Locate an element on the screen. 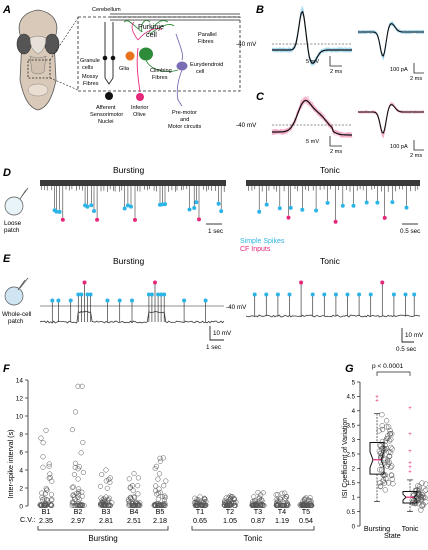 The width and height of the screenshot is (428, 550). panel-c-threshold-label: -40 mV is located at coordinates (246, 125).